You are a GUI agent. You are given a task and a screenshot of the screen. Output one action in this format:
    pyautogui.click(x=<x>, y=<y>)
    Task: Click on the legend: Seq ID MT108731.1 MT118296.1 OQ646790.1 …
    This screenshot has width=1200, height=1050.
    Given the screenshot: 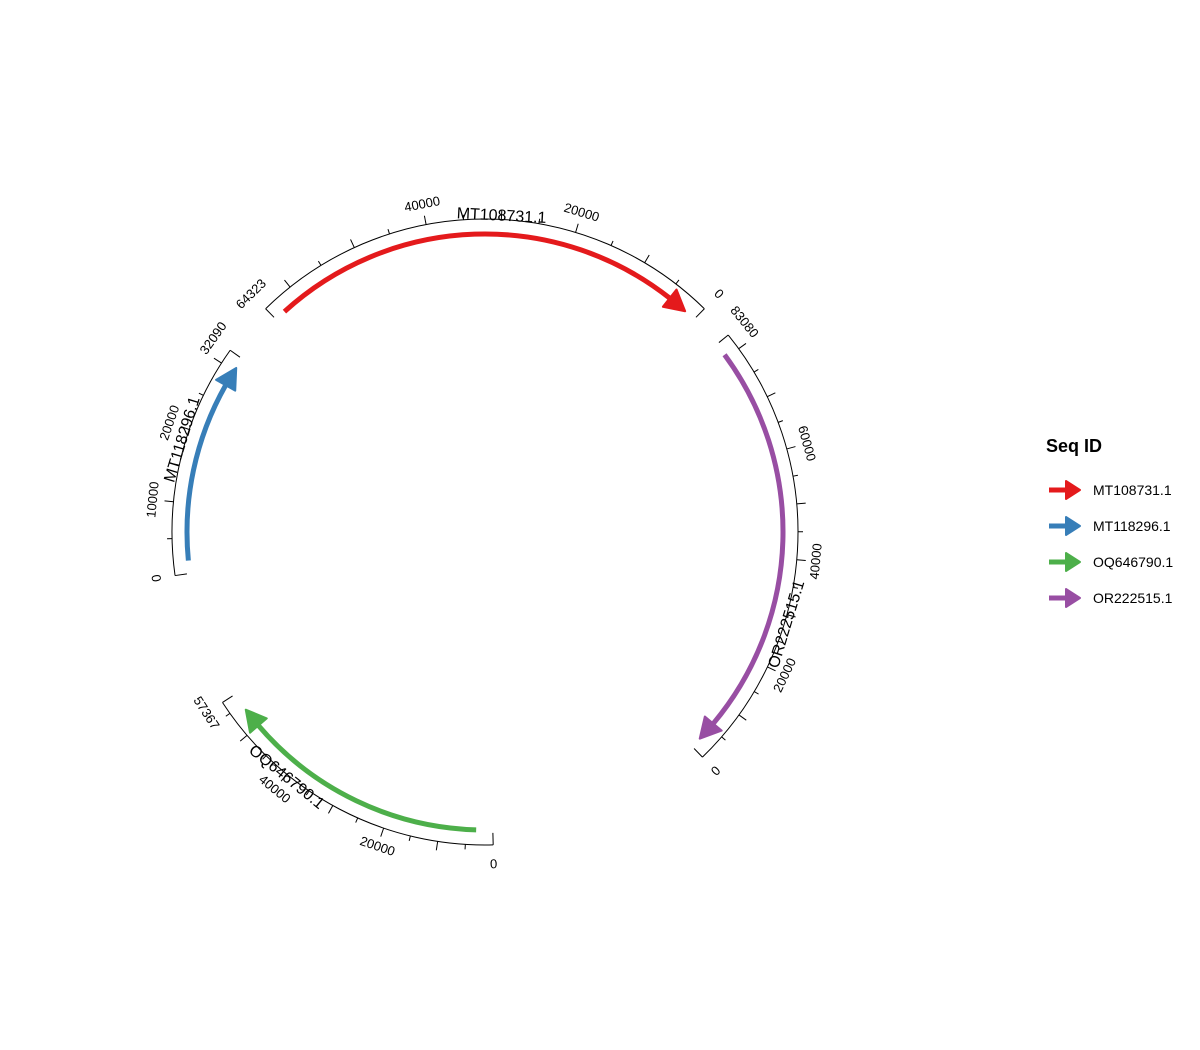 What is the action you would take?
    pyautogui.click(x=1121, y=526)
    